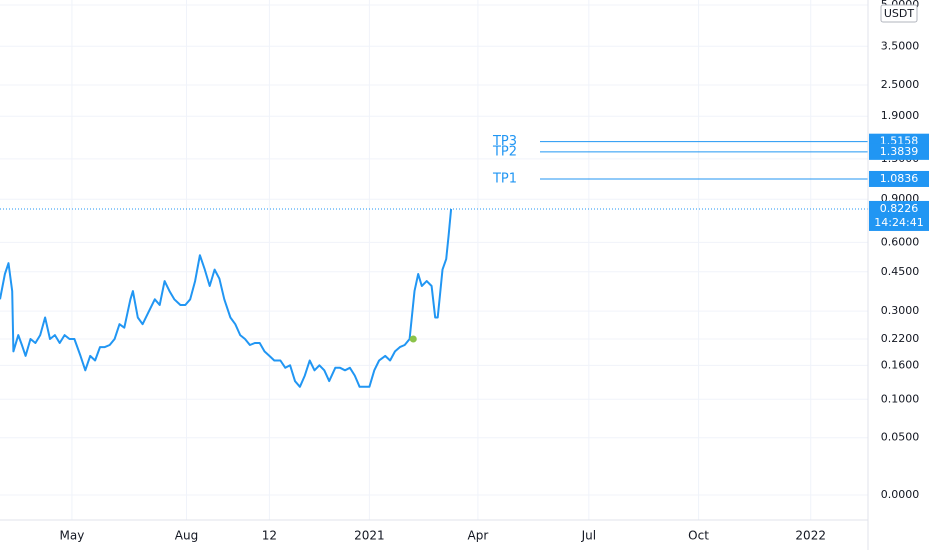 The width and height of the screenshot is (932, 550). I want to click on y-tick-label: 0.4500, so click(900, 271).